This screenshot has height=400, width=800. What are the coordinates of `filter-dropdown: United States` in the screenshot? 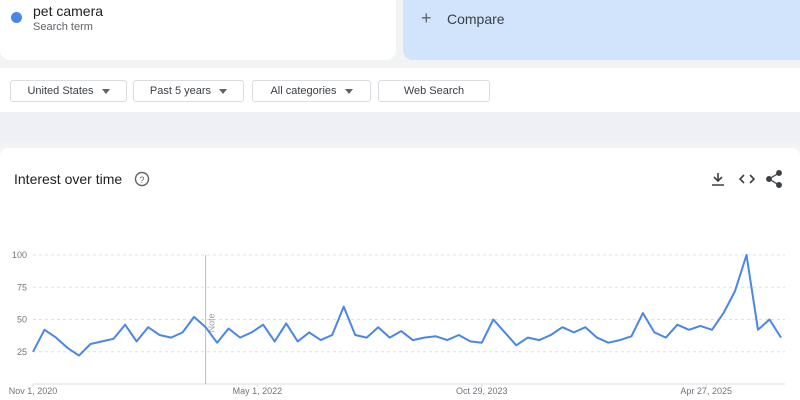 It's located at (68, 91).